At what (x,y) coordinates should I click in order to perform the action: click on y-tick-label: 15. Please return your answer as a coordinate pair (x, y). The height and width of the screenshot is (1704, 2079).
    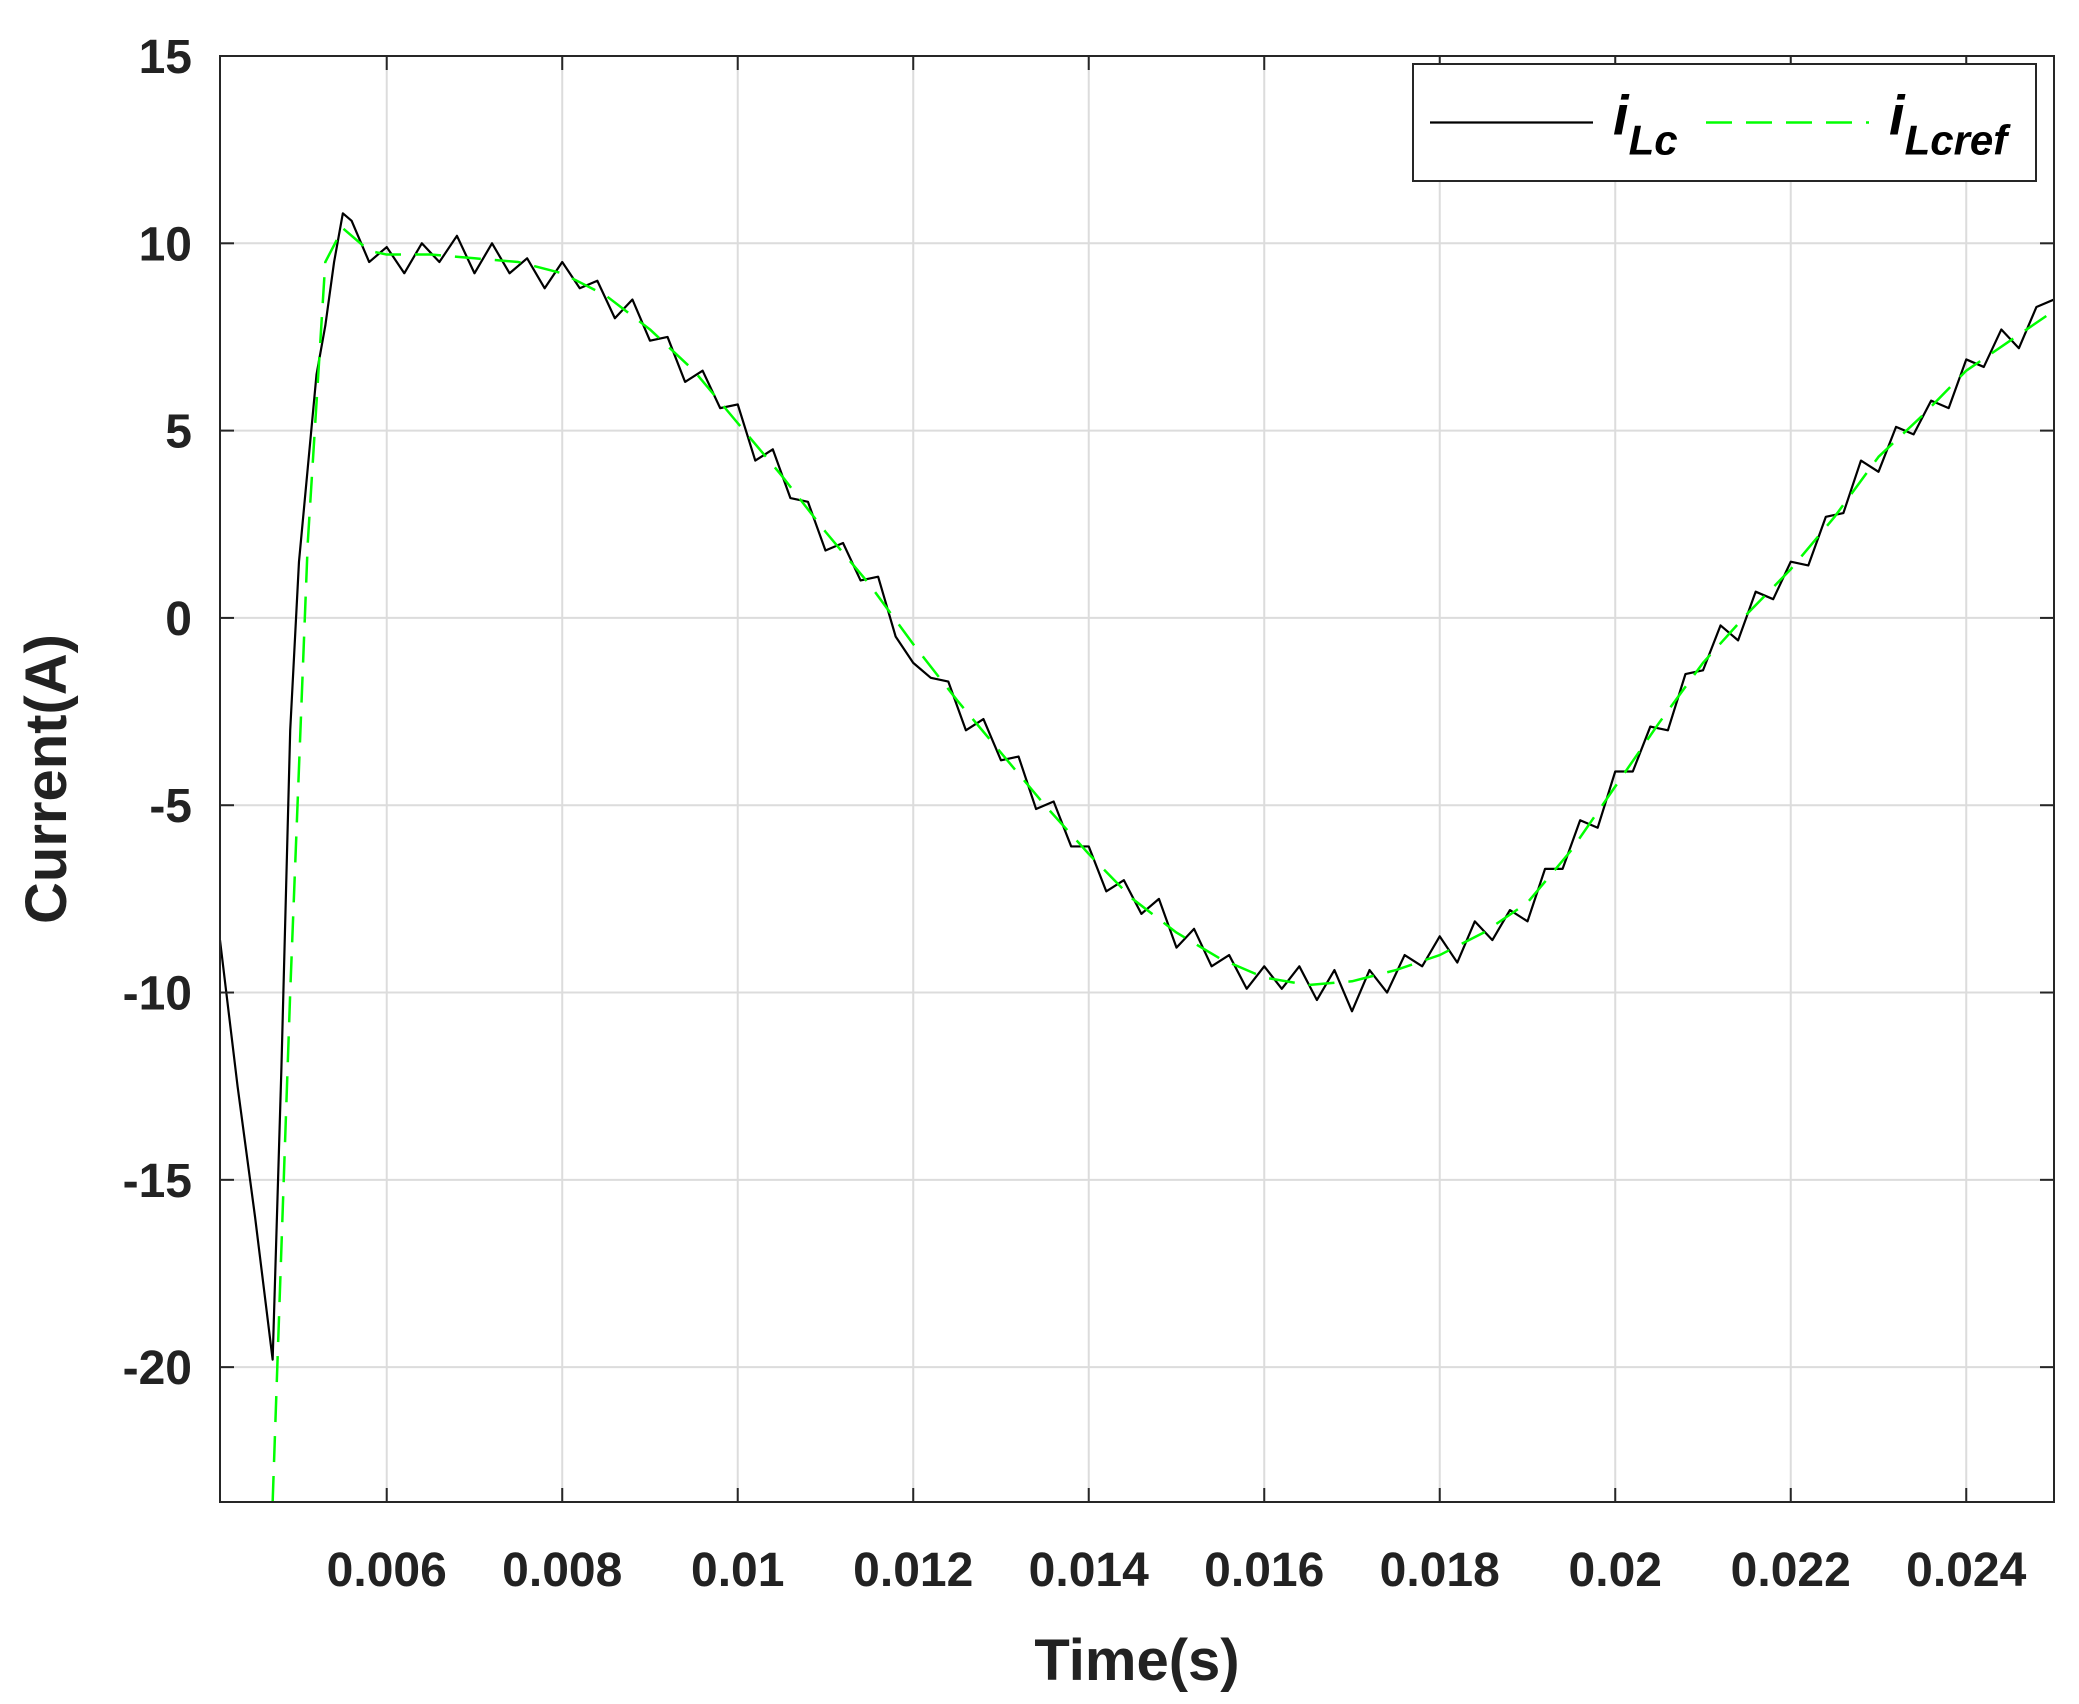
    Looking at the image, I should click on (165, 57).